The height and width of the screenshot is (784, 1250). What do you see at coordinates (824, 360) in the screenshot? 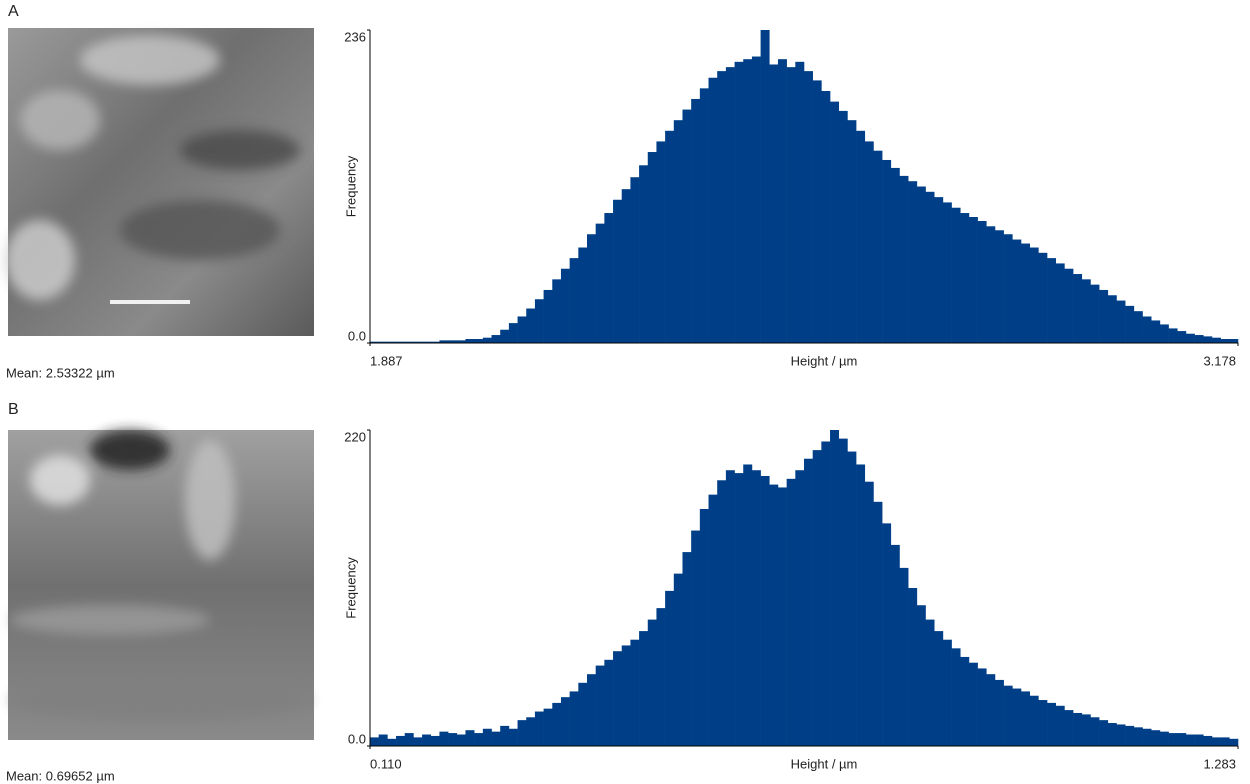
I see `x-axis-label: Height / µm` at bounding box center [824, 360].